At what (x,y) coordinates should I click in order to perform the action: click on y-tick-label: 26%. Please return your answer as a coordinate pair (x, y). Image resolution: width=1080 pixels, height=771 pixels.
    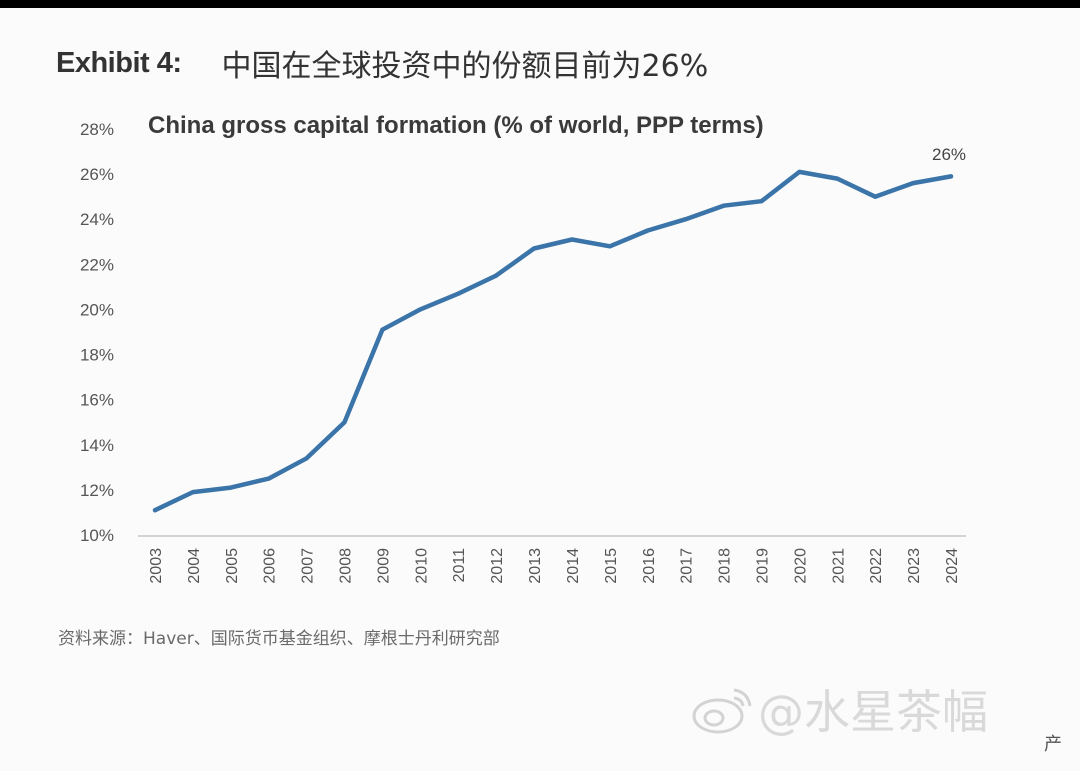
    Looking at the image, I should click on (97, 174).